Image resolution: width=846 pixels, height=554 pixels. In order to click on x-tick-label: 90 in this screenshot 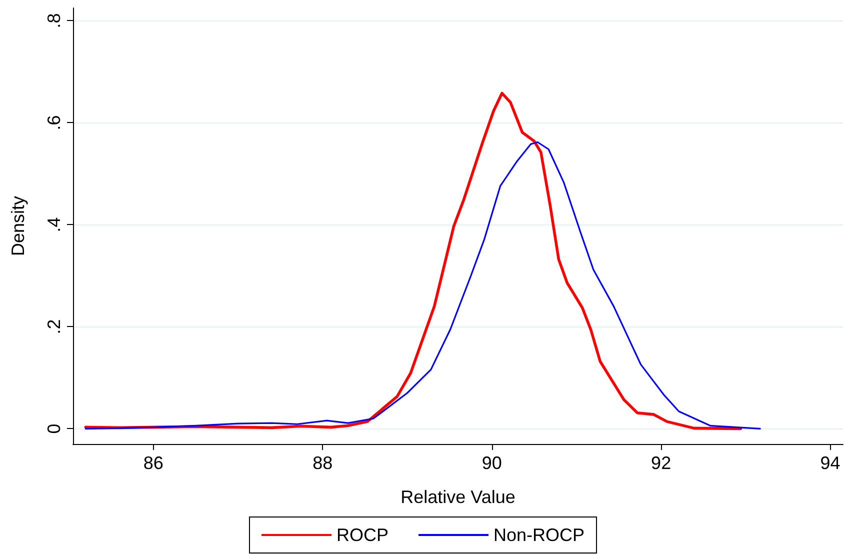, I will do `click(492, 463)`.